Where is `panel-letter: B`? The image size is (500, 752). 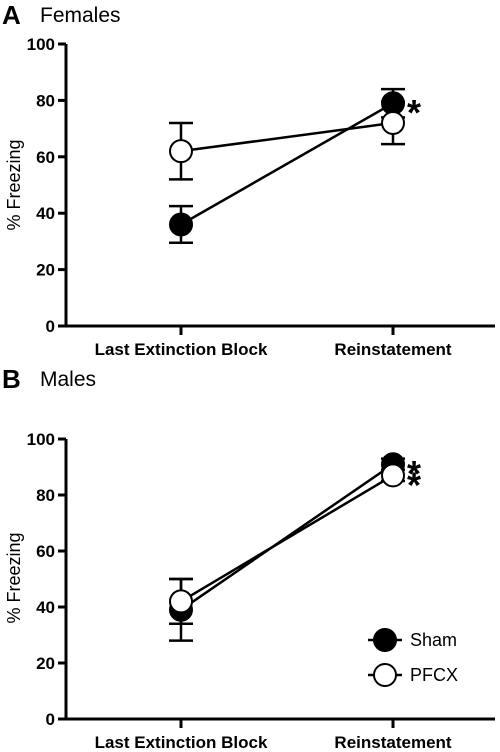
panel-letter: B is located at coordinates (11, 379).